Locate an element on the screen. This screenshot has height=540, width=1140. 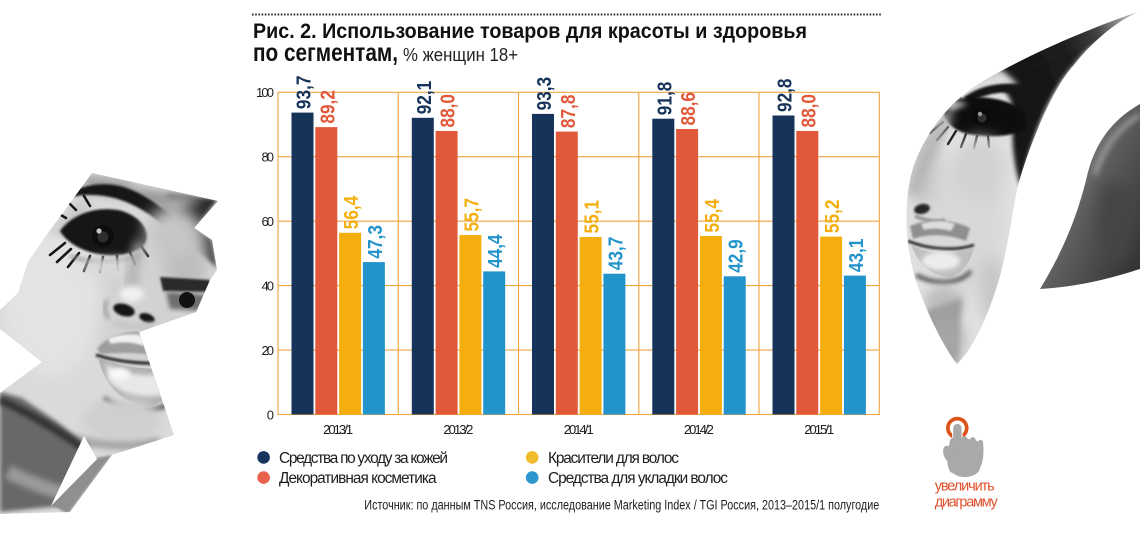
svg-text: увеличить is located at coordinates (965, 487).